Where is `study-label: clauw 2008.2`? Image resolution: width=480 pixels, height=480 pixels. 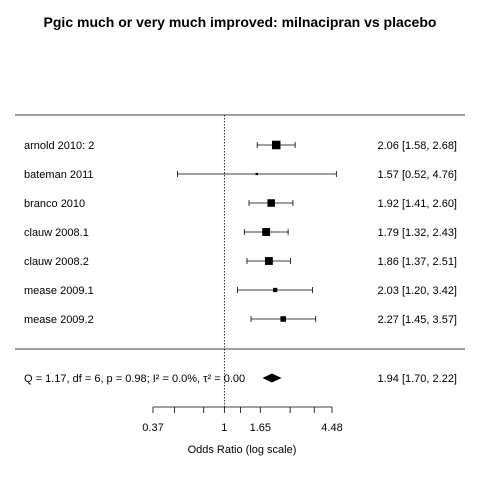 study-label: clauw 2008.2 is located at coordinates (56, 262).